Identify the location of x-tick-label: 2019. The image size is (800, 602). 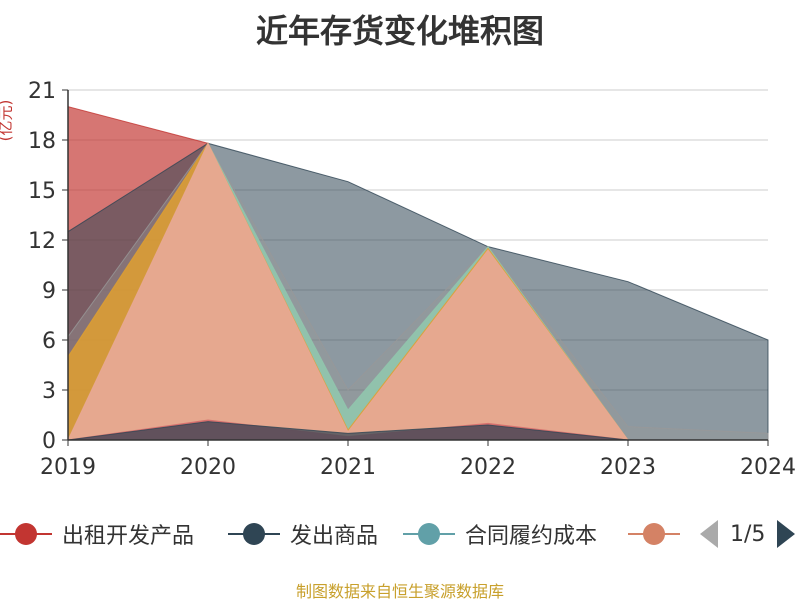
(68, 467).